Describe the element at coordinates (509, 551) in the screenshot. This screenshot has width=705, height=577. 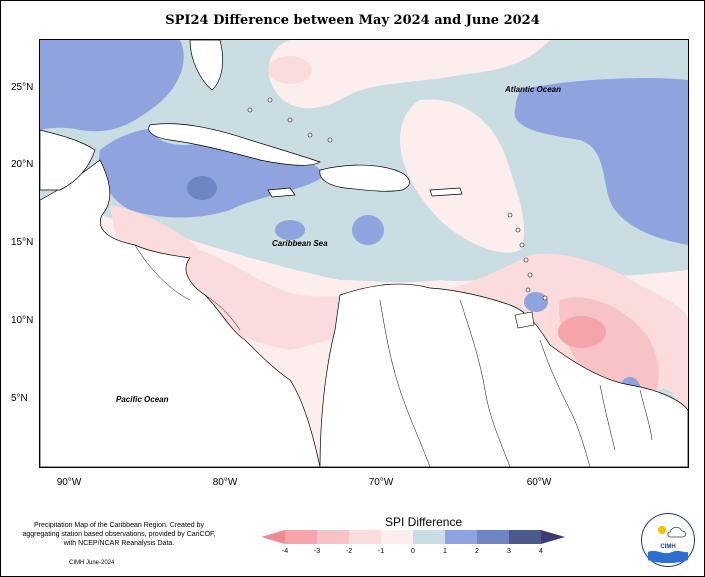
I see `legend-tick-label: 3` at that location.